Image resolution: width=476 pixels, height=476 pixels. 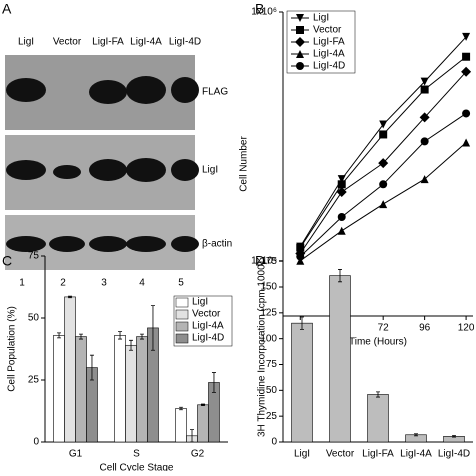 What do you see at coordinates (268, 261) in the screenshot?
I see `y-tick-label: 175` at bounding box center [268, 261].